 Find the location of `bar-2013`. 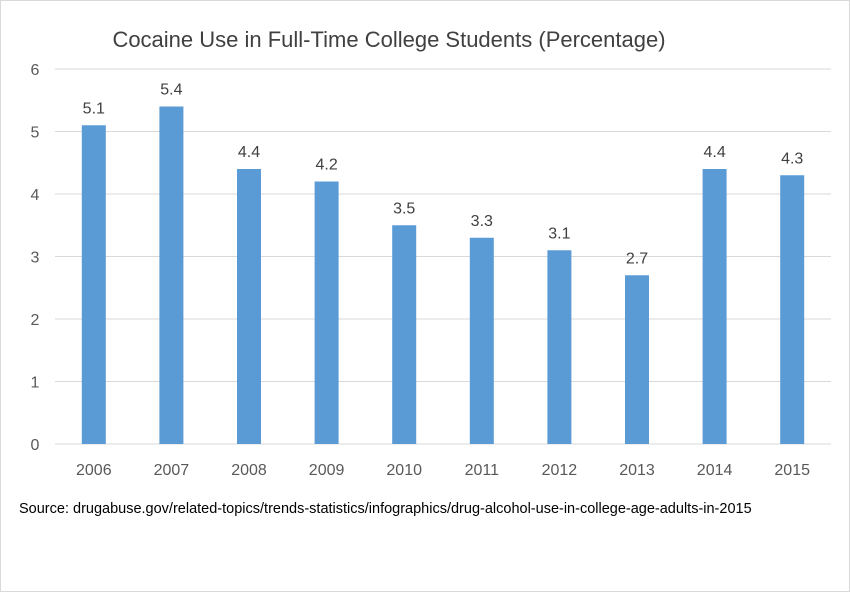

bar-2013 is located at coordinates (637, 359).